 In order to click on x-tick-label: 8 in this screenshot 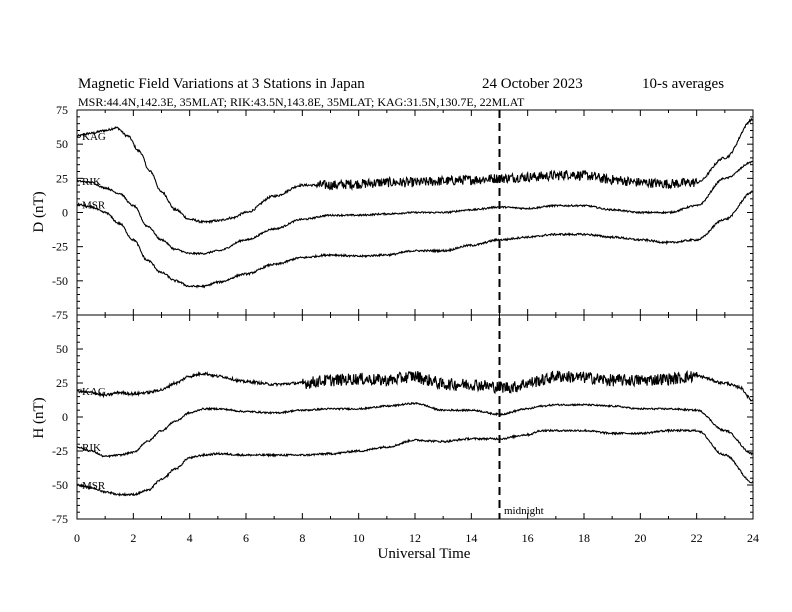, I will do `click(302, 538)`.